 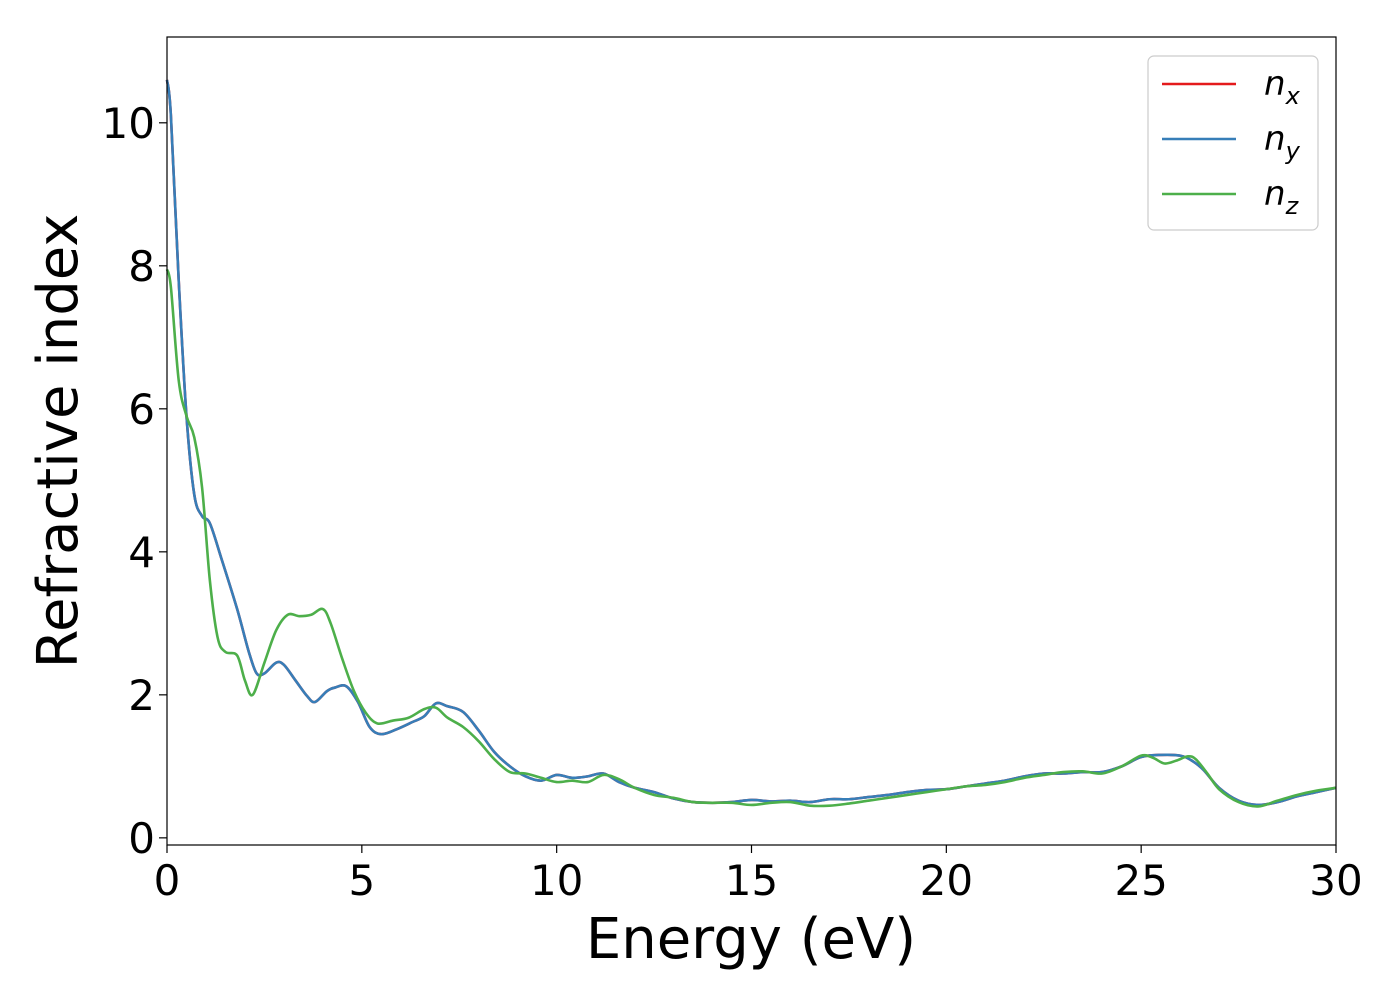 I want to click on y-tick-label: 0, so click(x=141, y=838).